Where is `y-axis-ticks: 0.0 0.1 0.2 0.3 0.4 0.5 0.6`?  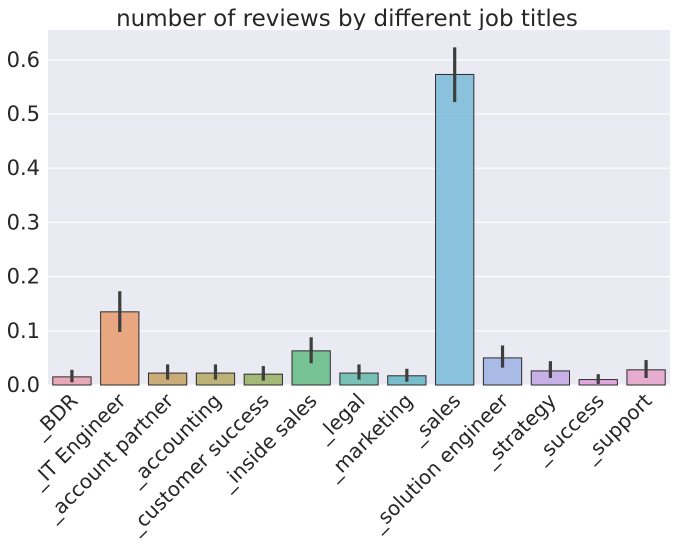 y-axis-ticks: 0.0 0.1 0.2 0.3 0.4 0.5 0.6 is located at coordinates (23, 222).